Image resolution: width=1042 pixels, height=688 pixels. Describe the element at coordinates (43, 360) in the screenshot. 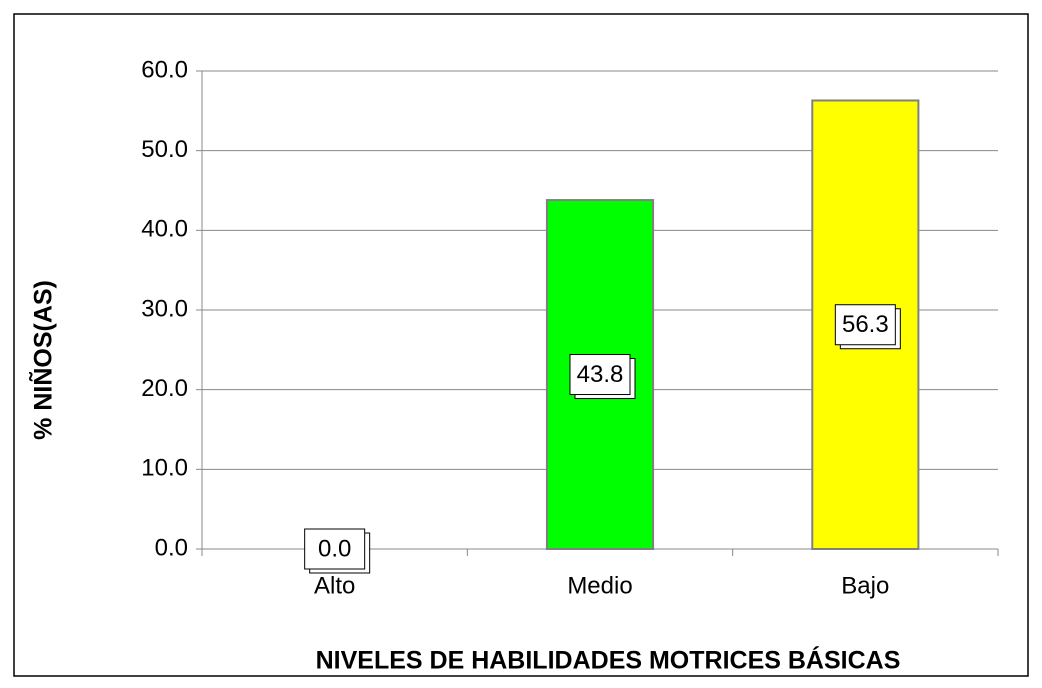

I see `y-axis-title: % NIÑOS(AS)` at that location.